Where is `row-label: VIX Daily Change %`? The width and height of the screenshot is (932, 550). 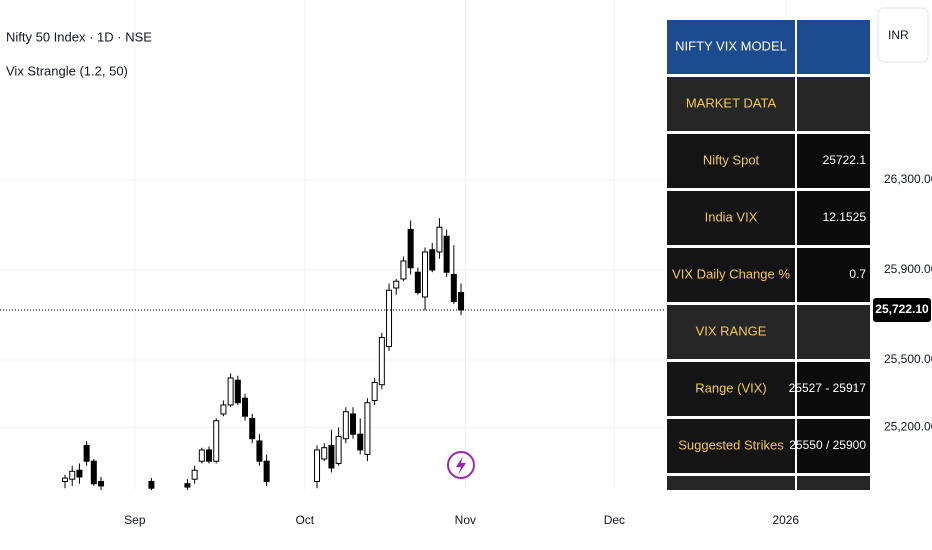
row-label: VIX Daily Change % is located at coordinates (731, 273).